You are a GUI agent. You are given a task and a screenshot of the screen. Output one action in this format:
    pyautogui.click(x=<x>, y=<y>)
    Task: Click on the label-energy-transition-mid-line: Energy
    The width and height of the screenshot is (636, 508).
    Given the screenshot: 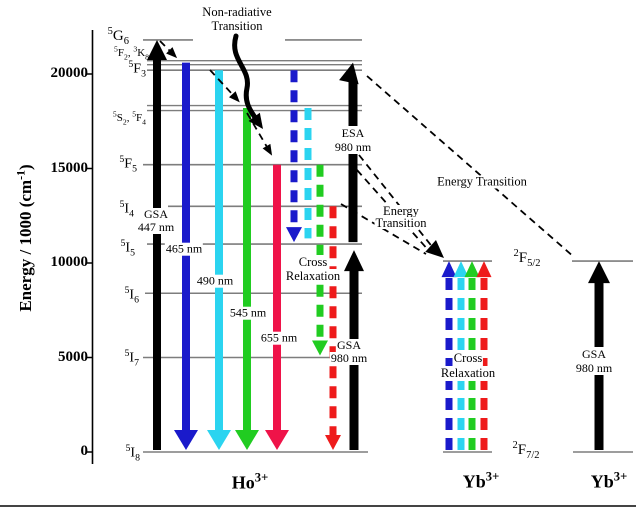 What is the action you would take?
    pyautogui.click(x=401, y=211)
    